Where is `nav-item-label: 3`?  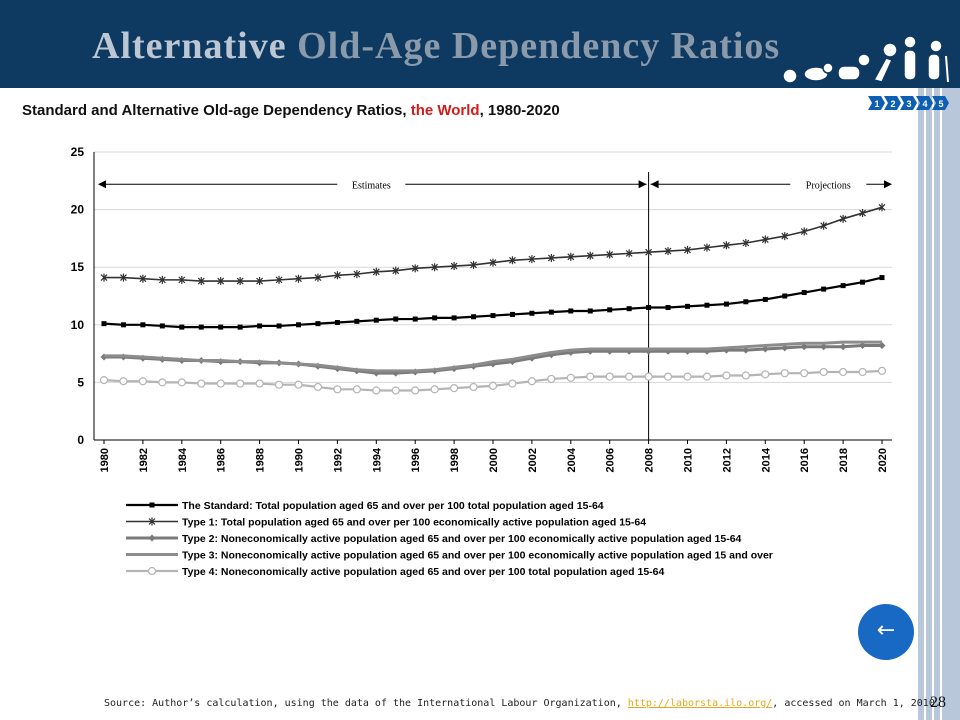
nav-item-label: 3 is located at coordinates (908, 104).